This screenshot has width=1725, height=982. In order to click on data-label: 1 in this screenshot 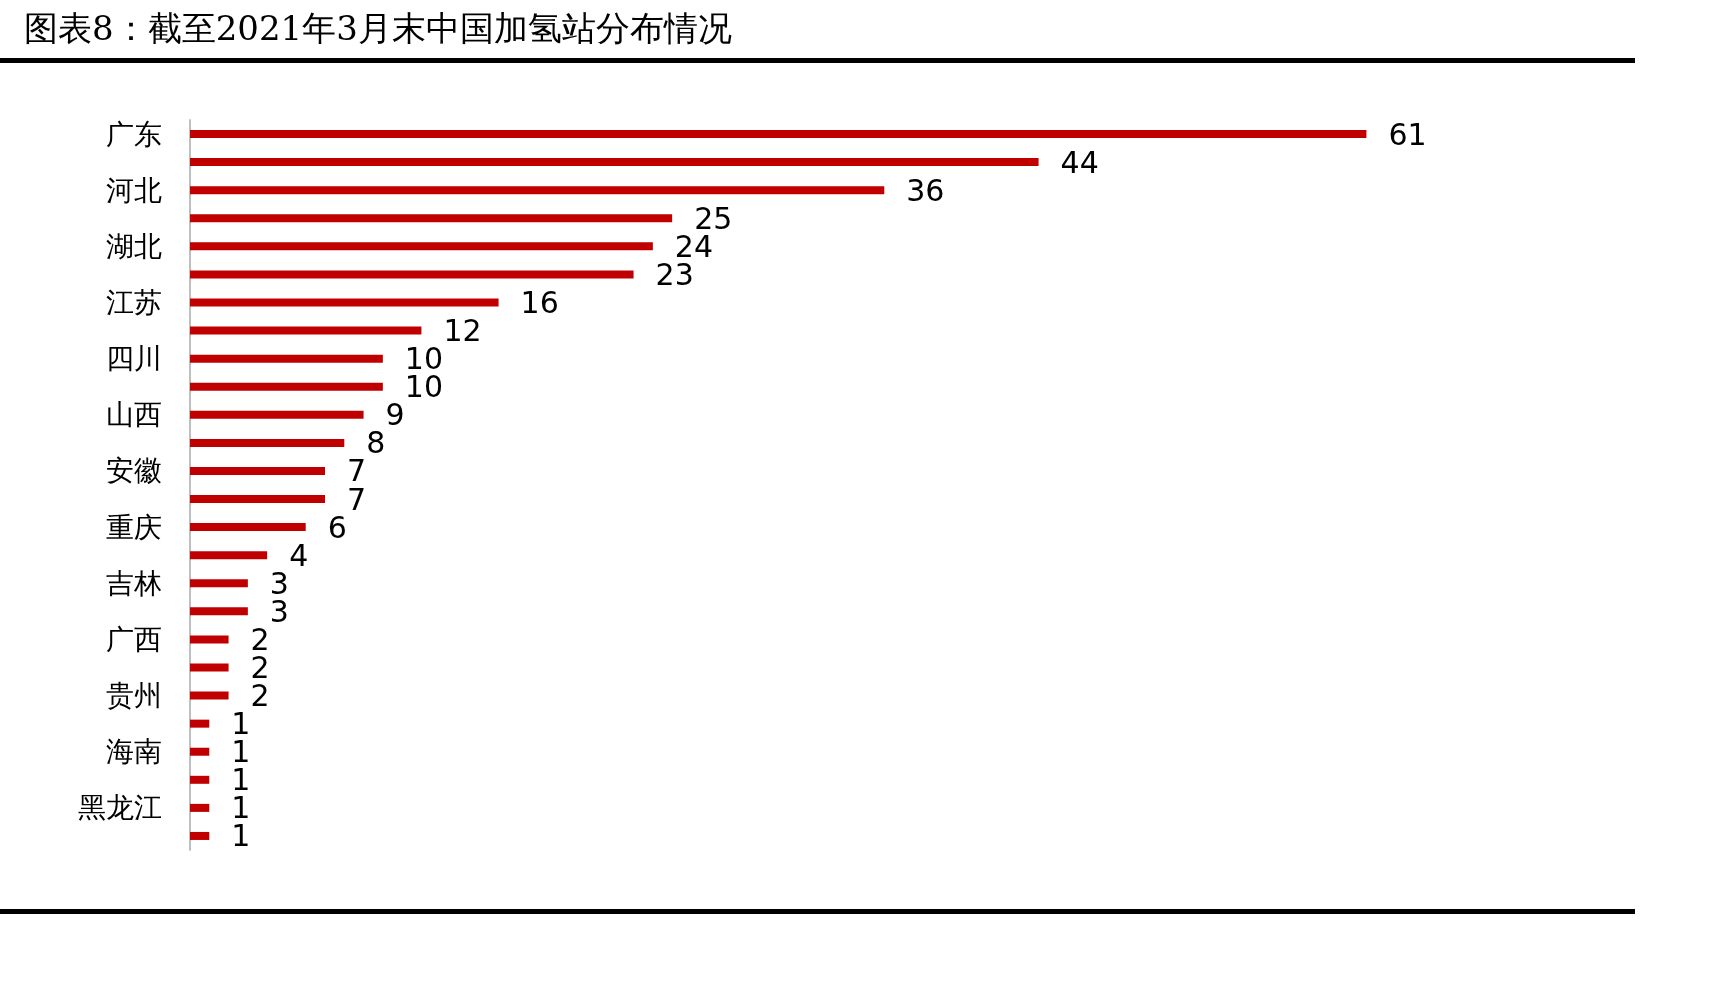, I will do `click(241, 836)`.